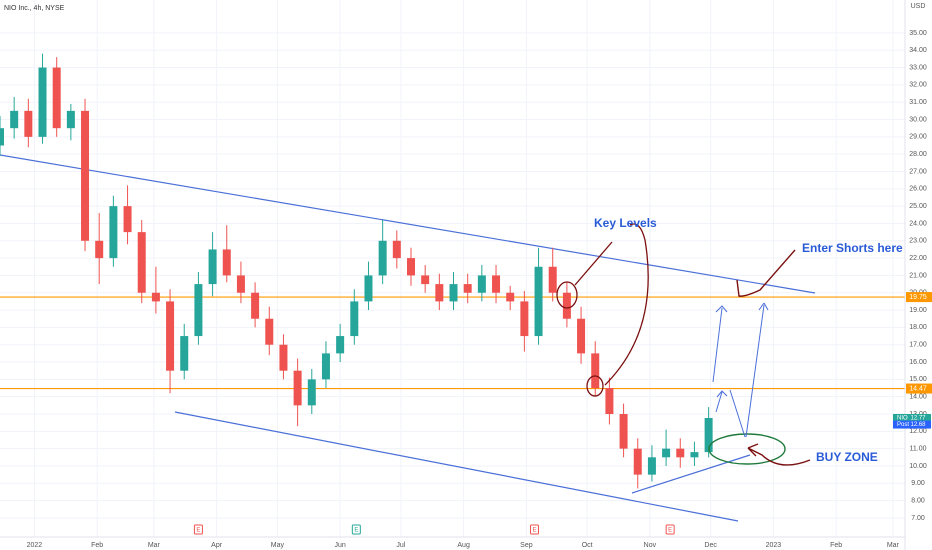 The image size is (932, 550). What do you see at coordinates (902, 419) in the screenshot?
I see `price-tag-name: NIO` at bounding box center [902, 419].